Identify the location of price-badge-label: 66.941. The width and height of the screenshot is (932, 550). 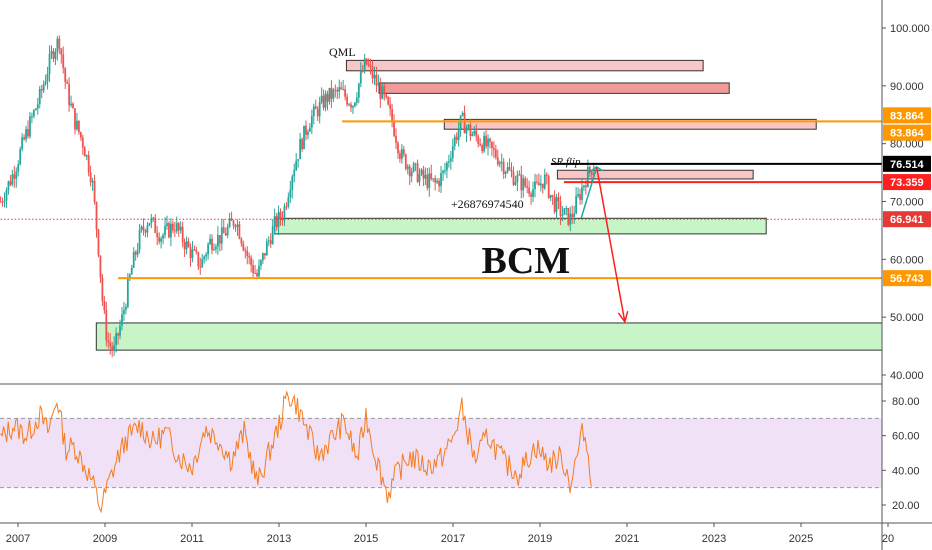
(907, 220).